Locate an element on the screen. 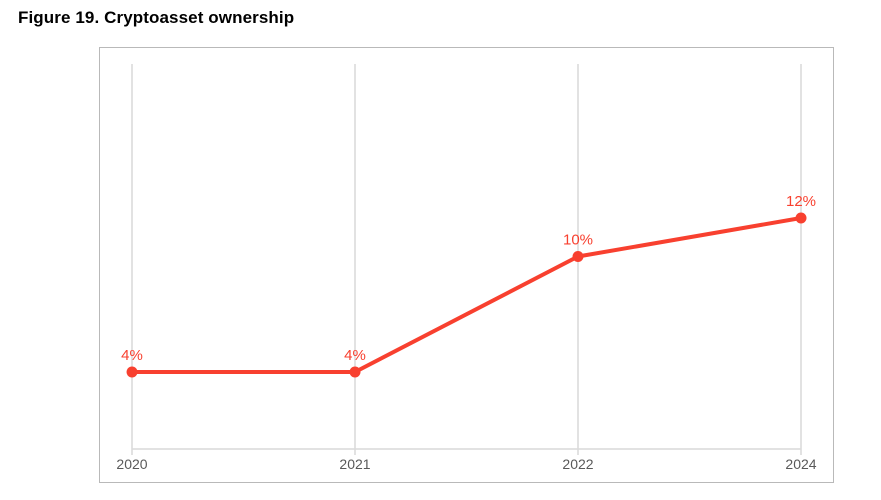  figure-title: Figure 19. Cryptoasset ownership is located at coordinates (156, 17).